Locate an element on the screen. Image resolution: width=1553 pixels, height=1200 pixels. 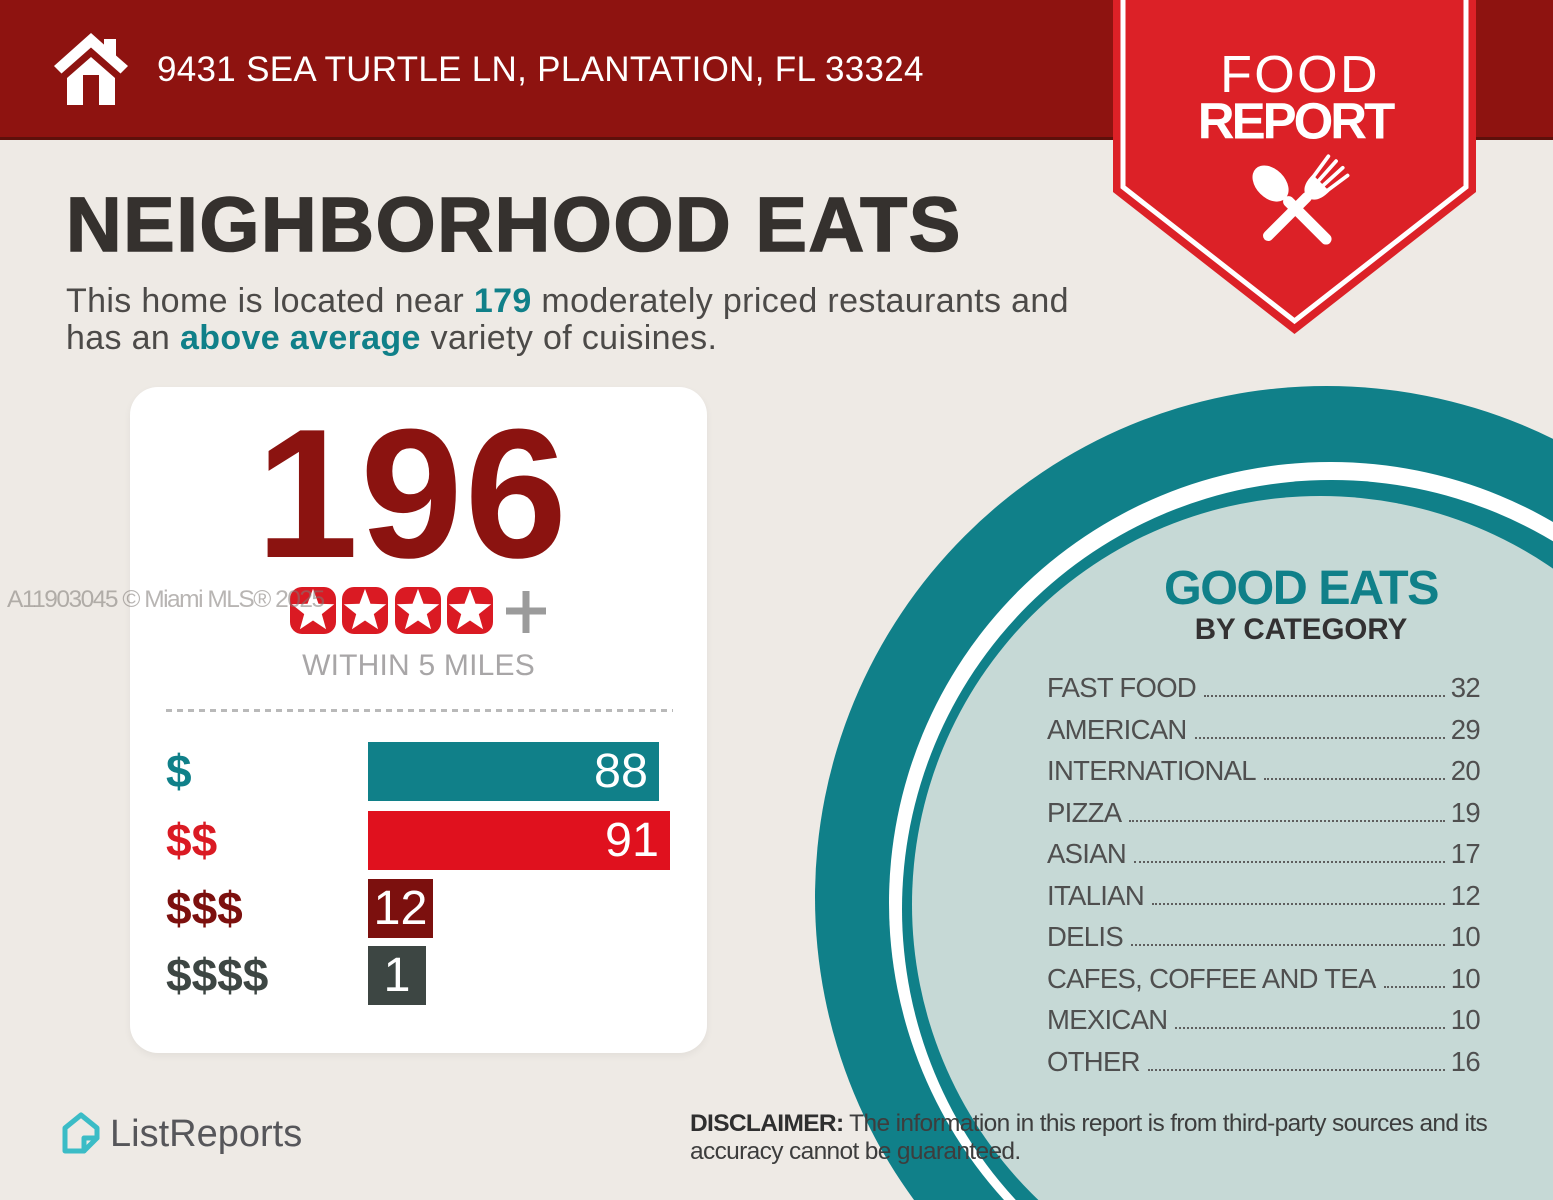
svg-text: REPORT is located at coordinates (1296, 121).